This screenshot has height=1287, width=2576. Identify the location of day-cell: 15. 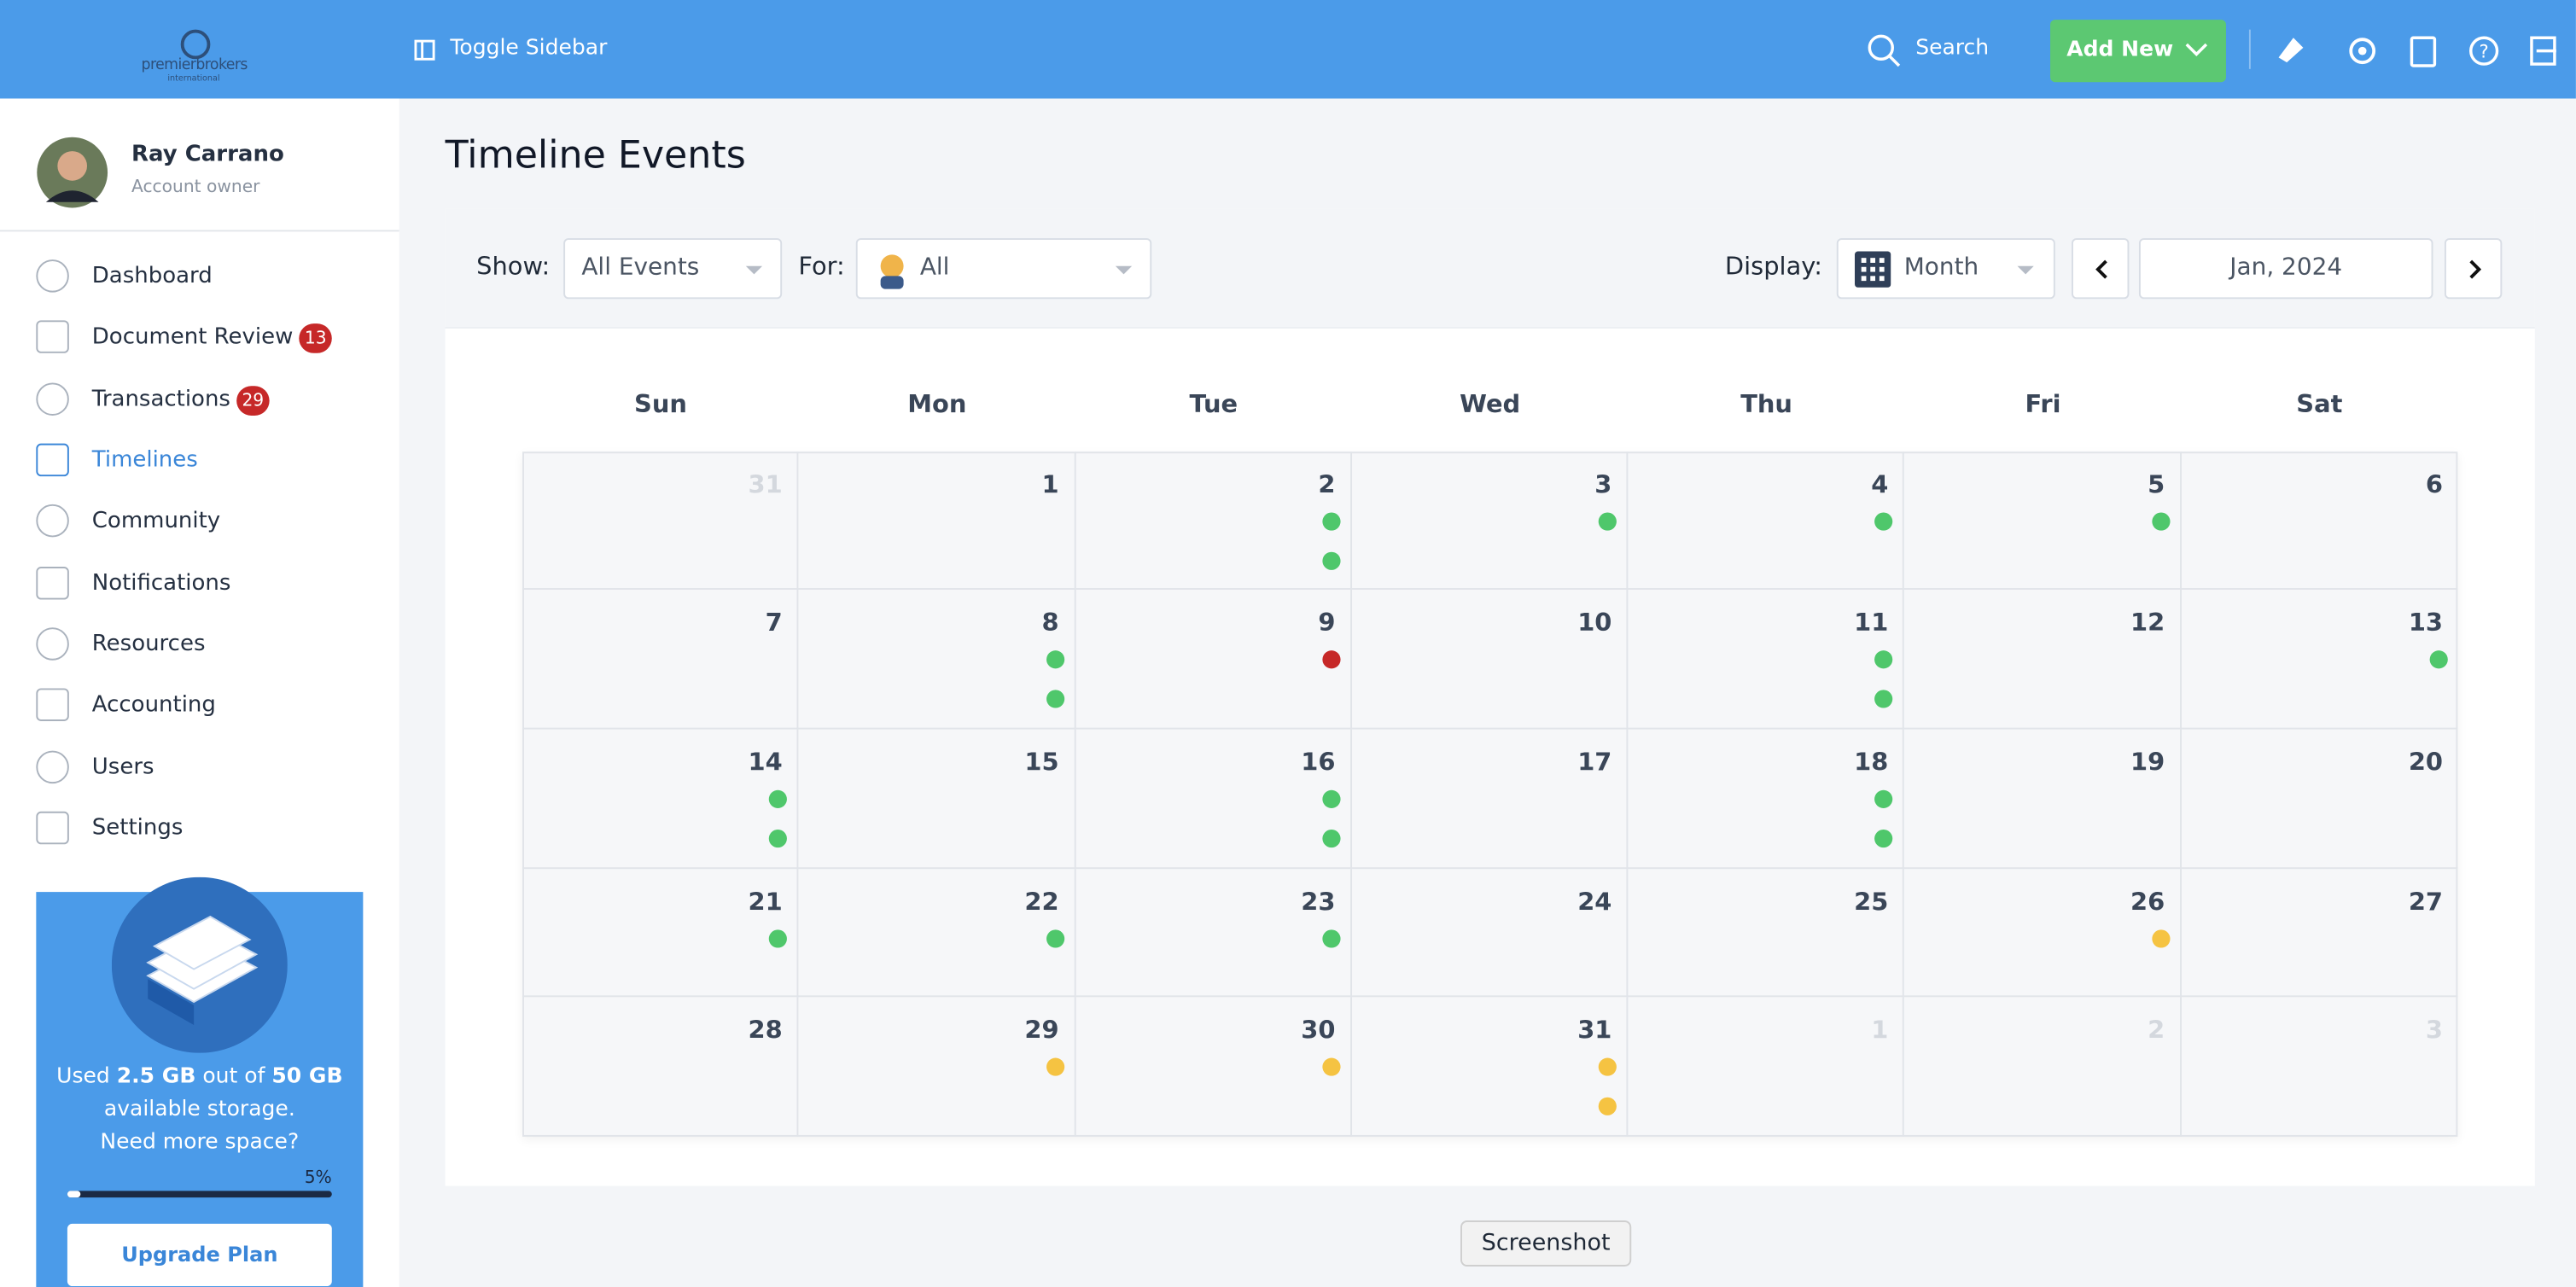
(936, 799).